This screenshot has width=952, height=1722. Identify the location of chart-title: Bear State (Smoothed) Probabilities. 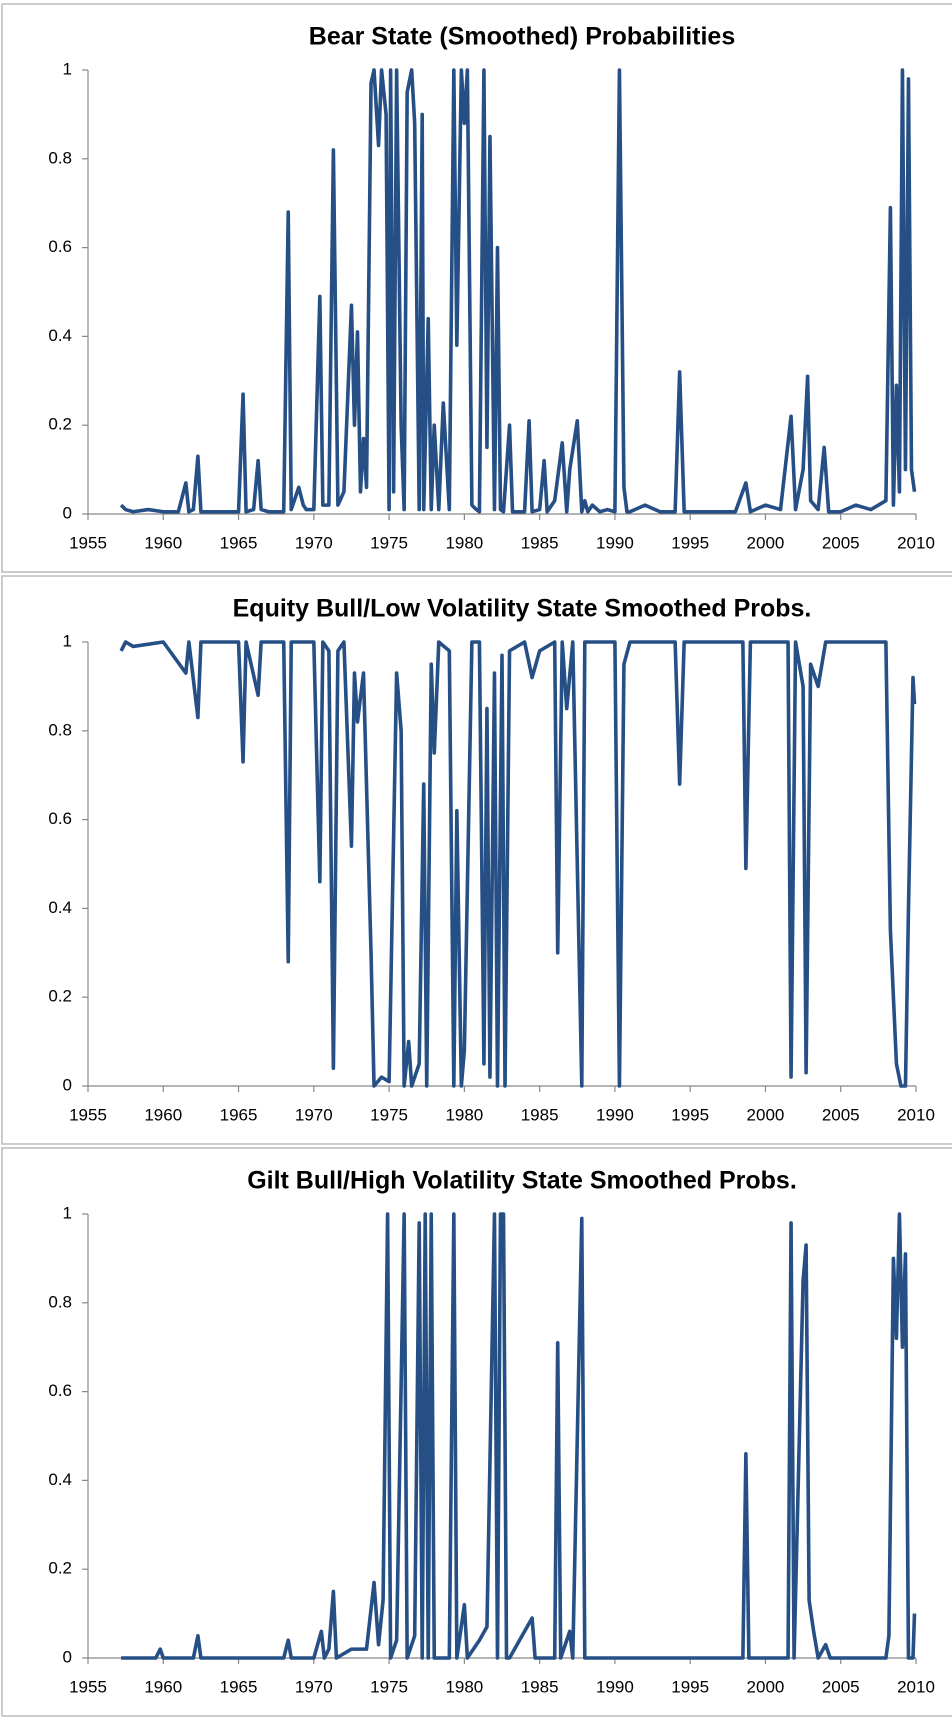
(522, 37).